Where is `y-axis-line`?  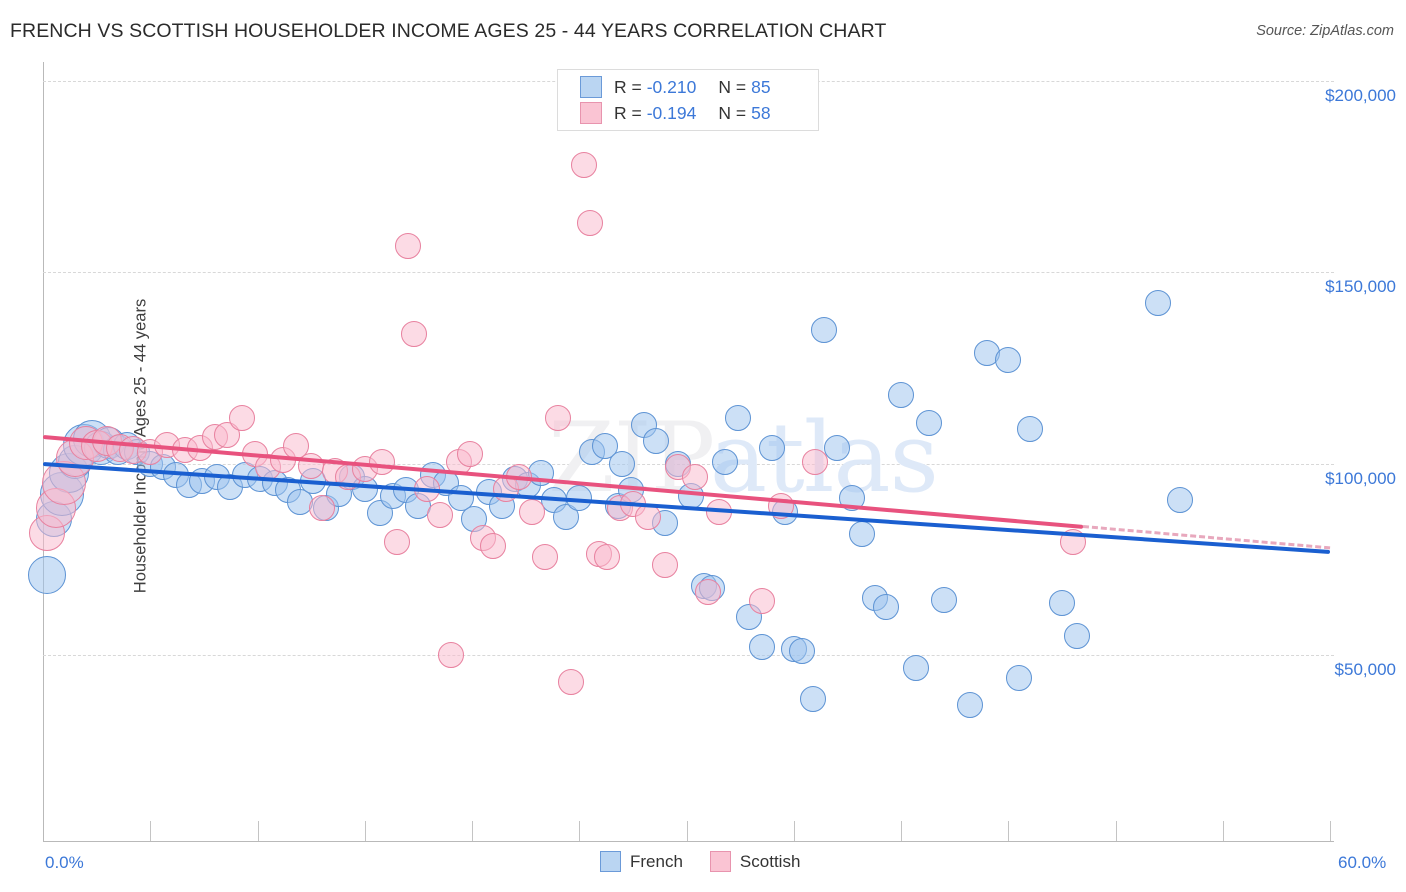
y-axis-line is located at coordinates (43, 451).